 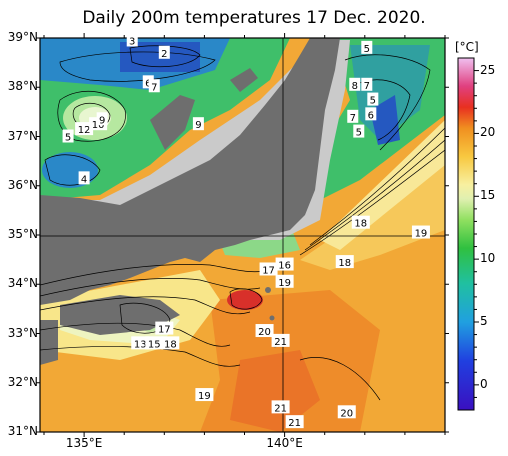 I want to click on colorbar-ticks, so click(x=476, y=234).